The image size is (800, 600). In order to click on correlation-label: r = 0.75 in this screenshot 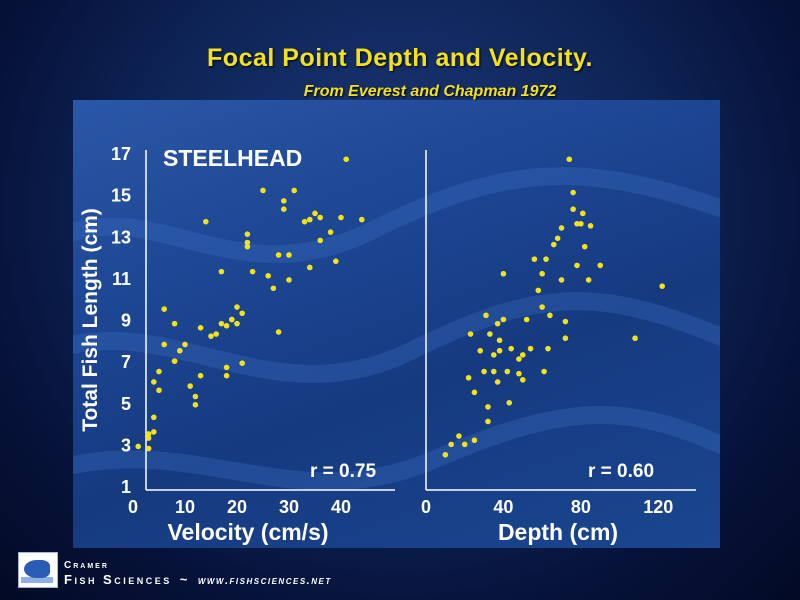, I will do `click(343, 471)`.